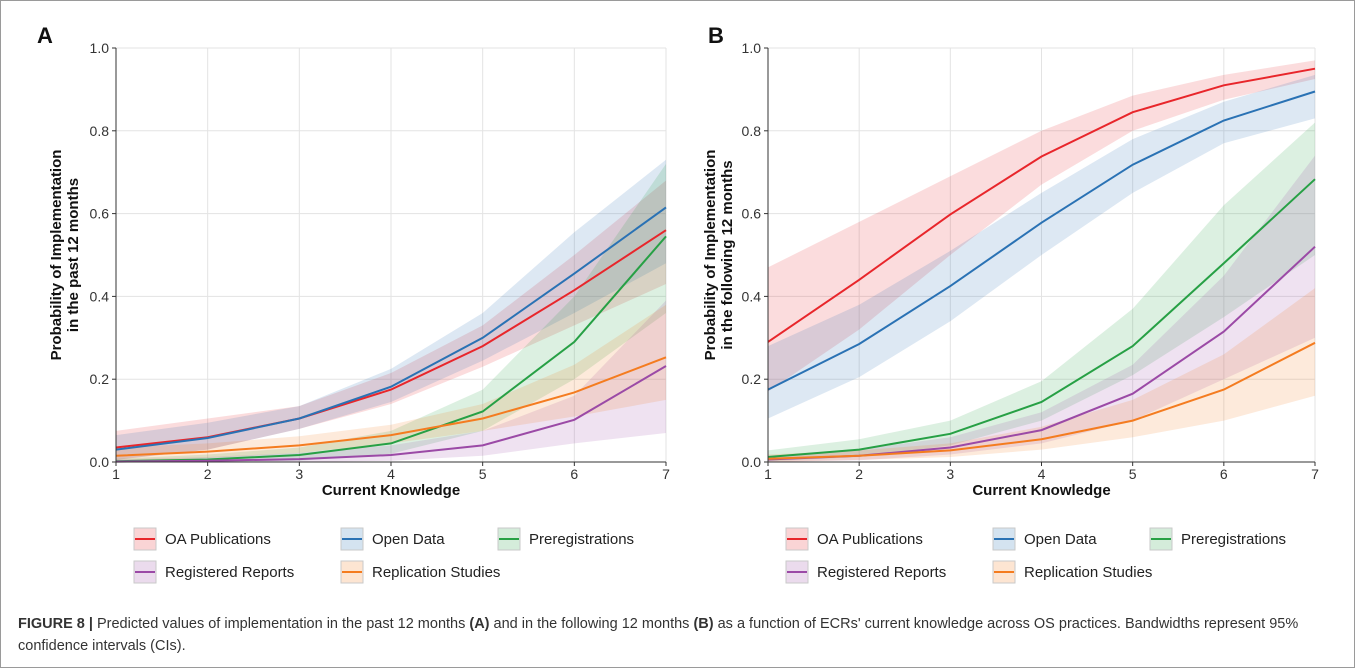  What do you see at coordinates (703, 624) in the screenshot?
I see `caption-ref-b: (B)` at bounding box center [703, 624].